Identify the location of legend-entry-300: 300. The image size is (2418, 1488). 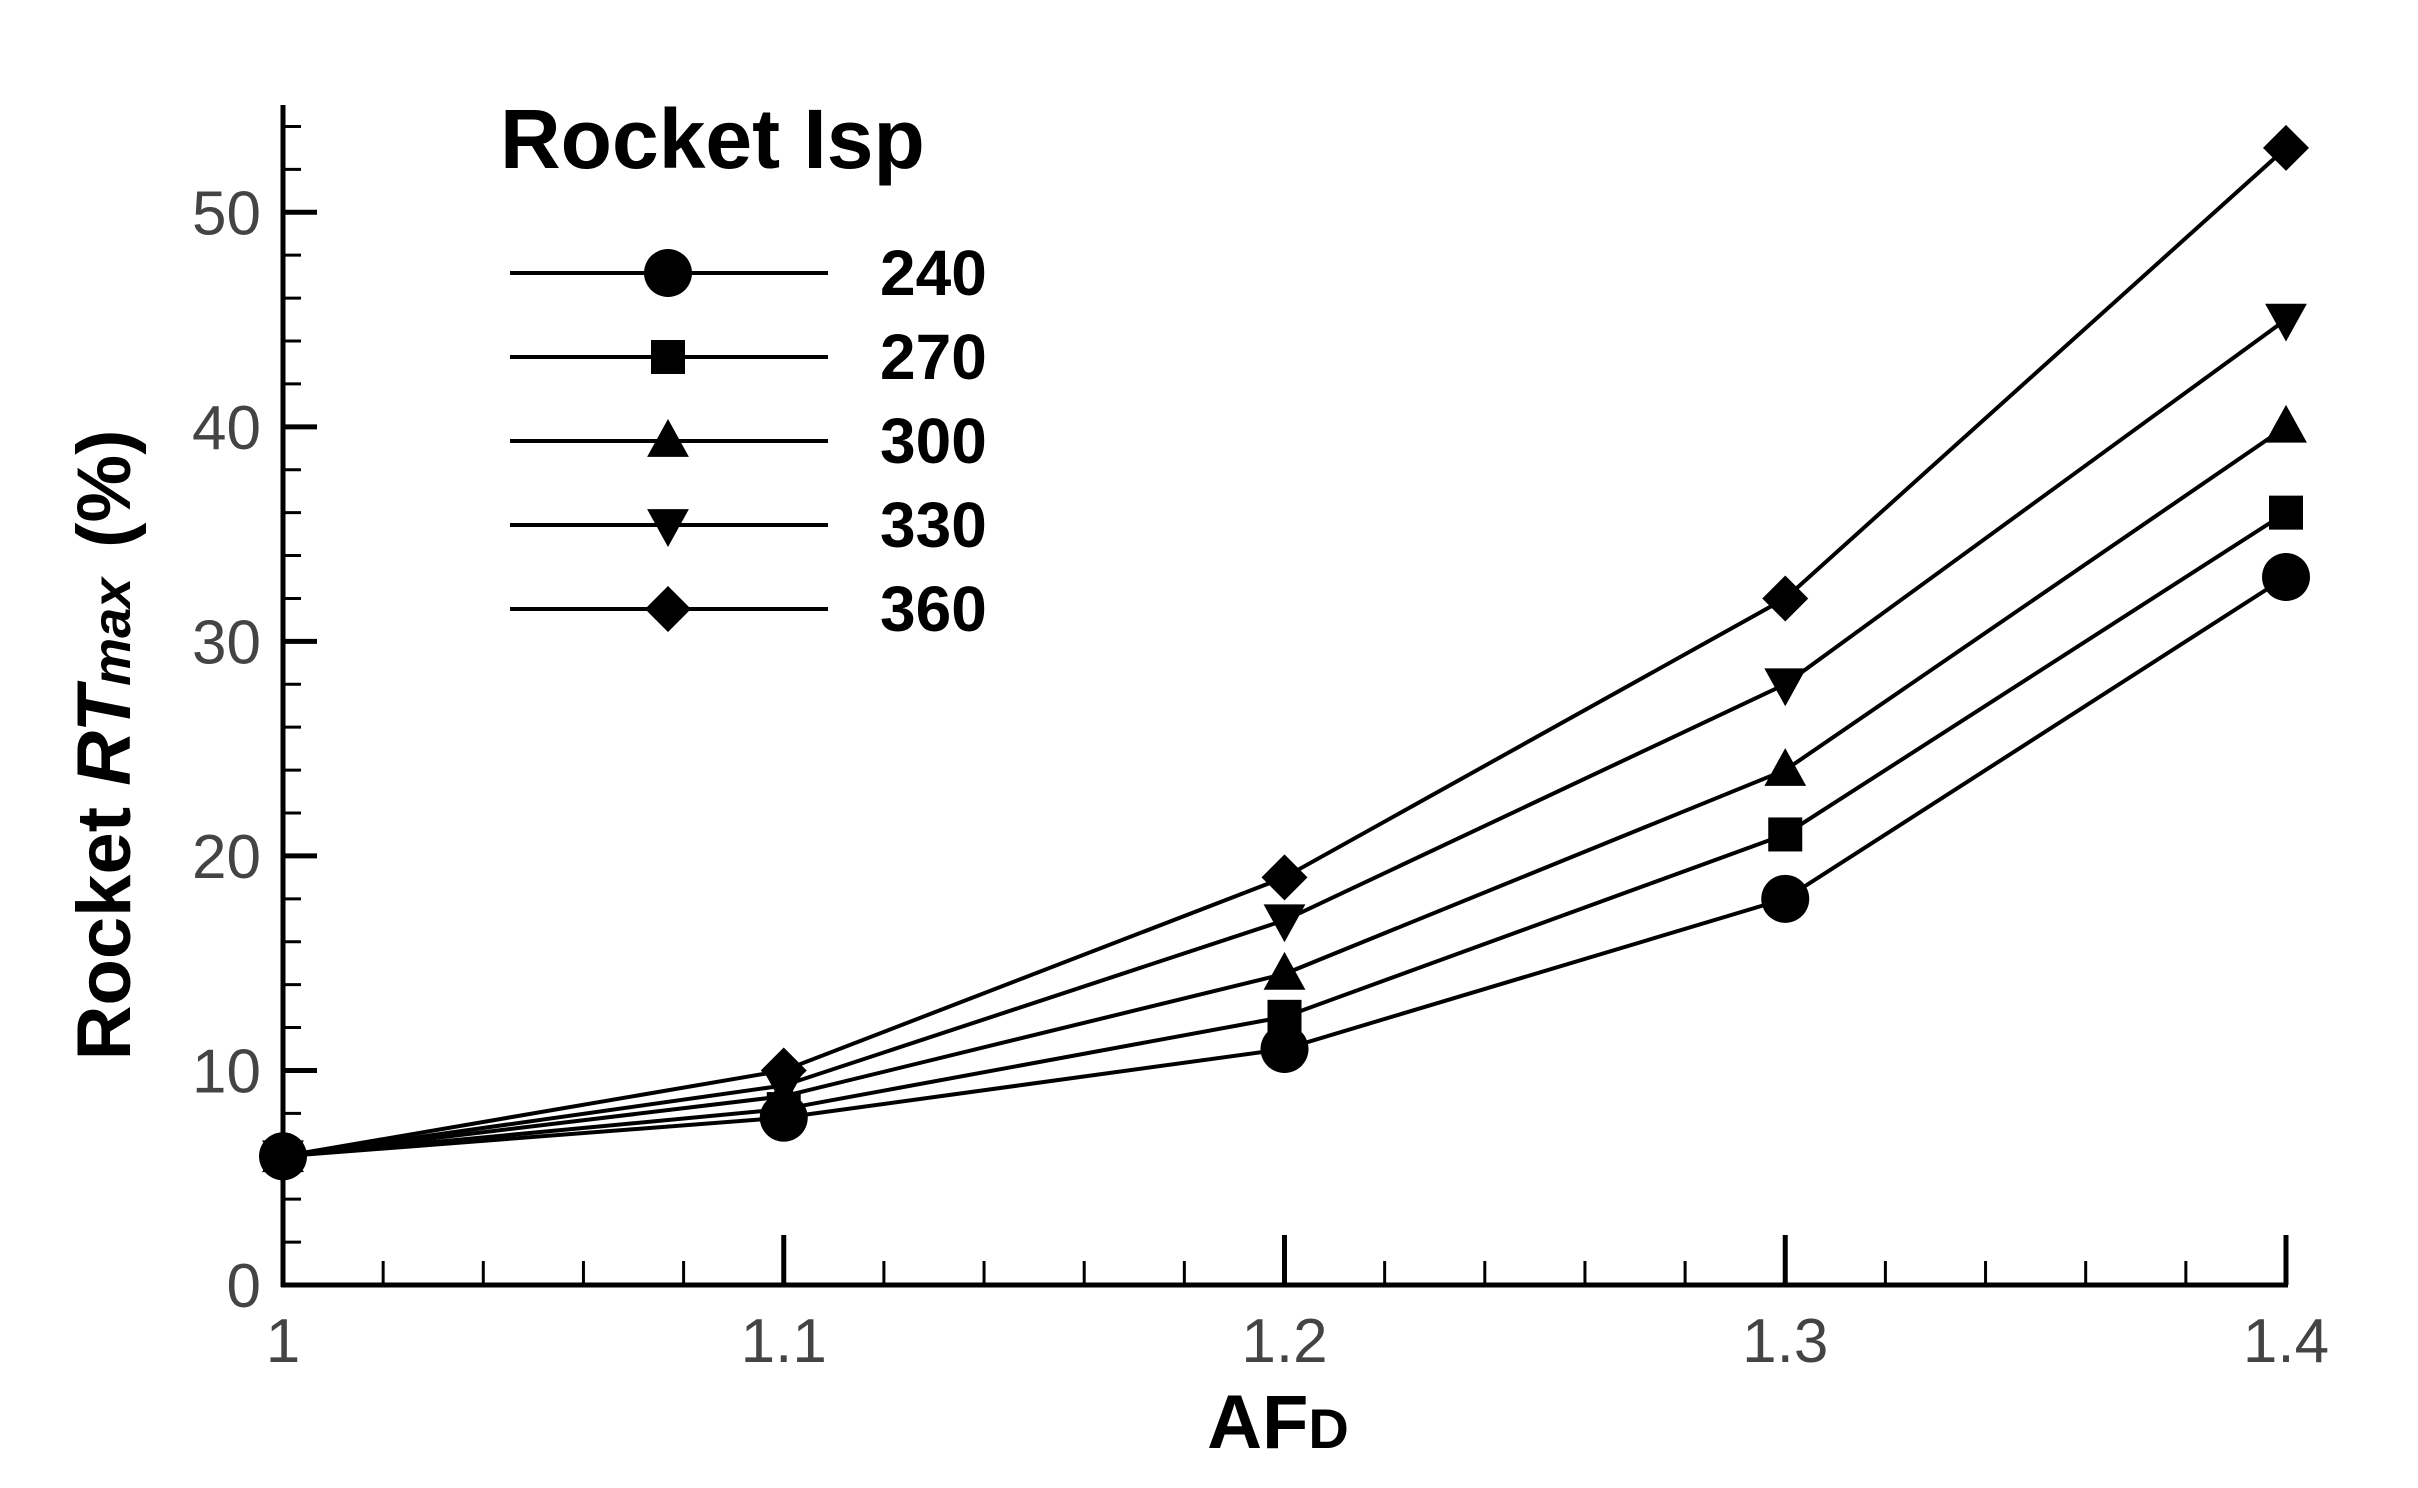
(748, 441).